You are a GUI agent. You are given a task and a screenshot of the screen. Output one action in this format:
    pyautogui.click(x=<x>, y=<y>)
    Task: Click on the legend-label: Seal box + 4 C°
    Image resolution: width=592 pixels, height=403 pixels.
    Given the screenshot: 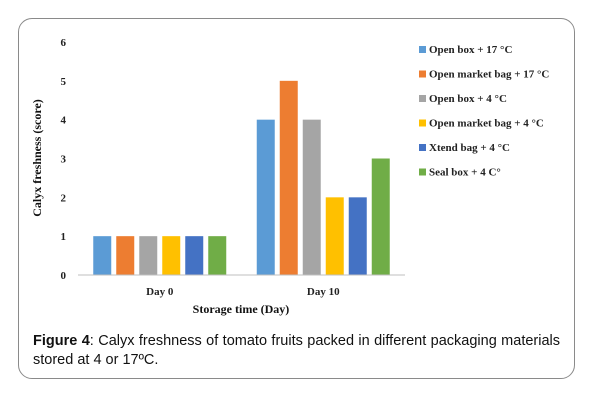 What is the action you would take?
    pyautogui.click(x=465, y=173)
    